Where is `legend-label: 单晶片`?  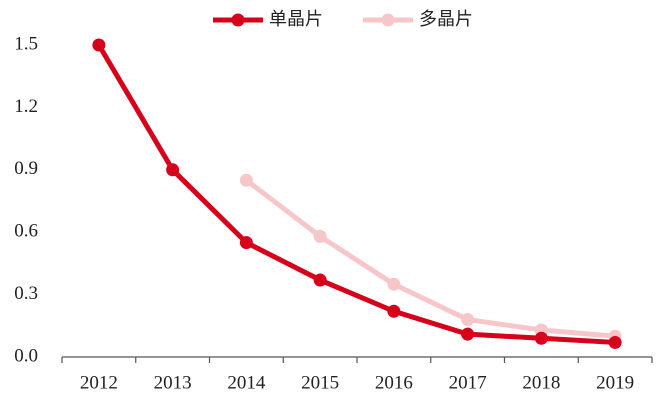
legend-label: 单晶片 is located at coordinates (296, 19).